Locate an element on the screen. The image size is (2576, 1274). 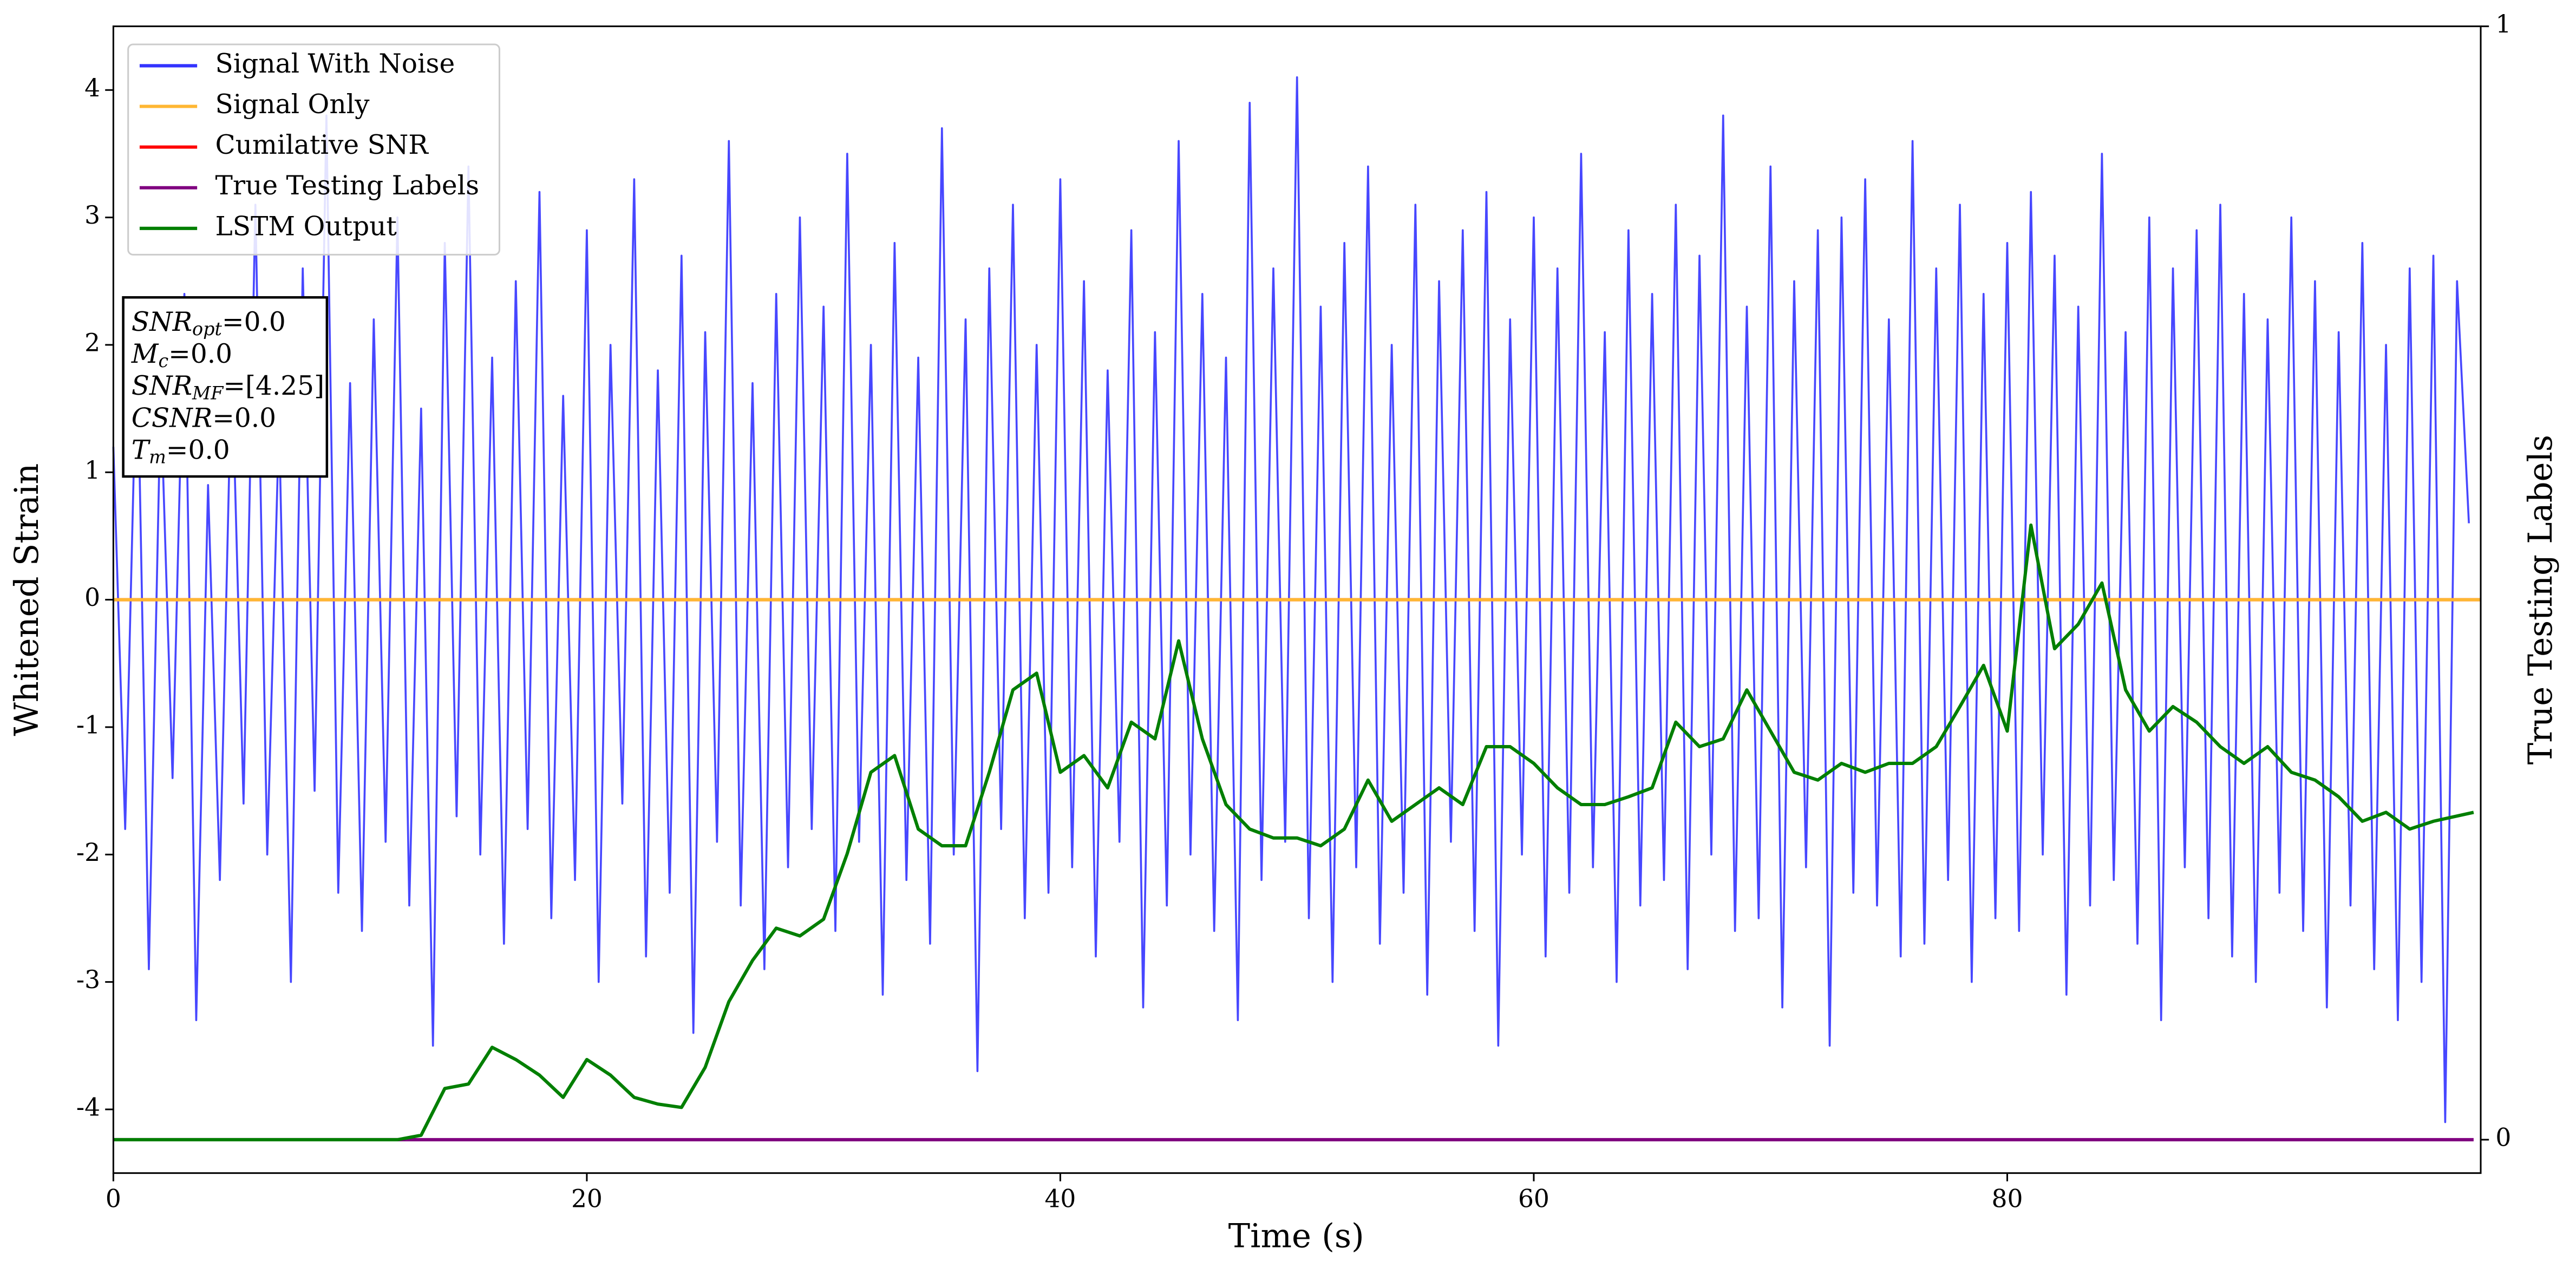
y-tick-label: 1 is located at coordinates (92, 470).